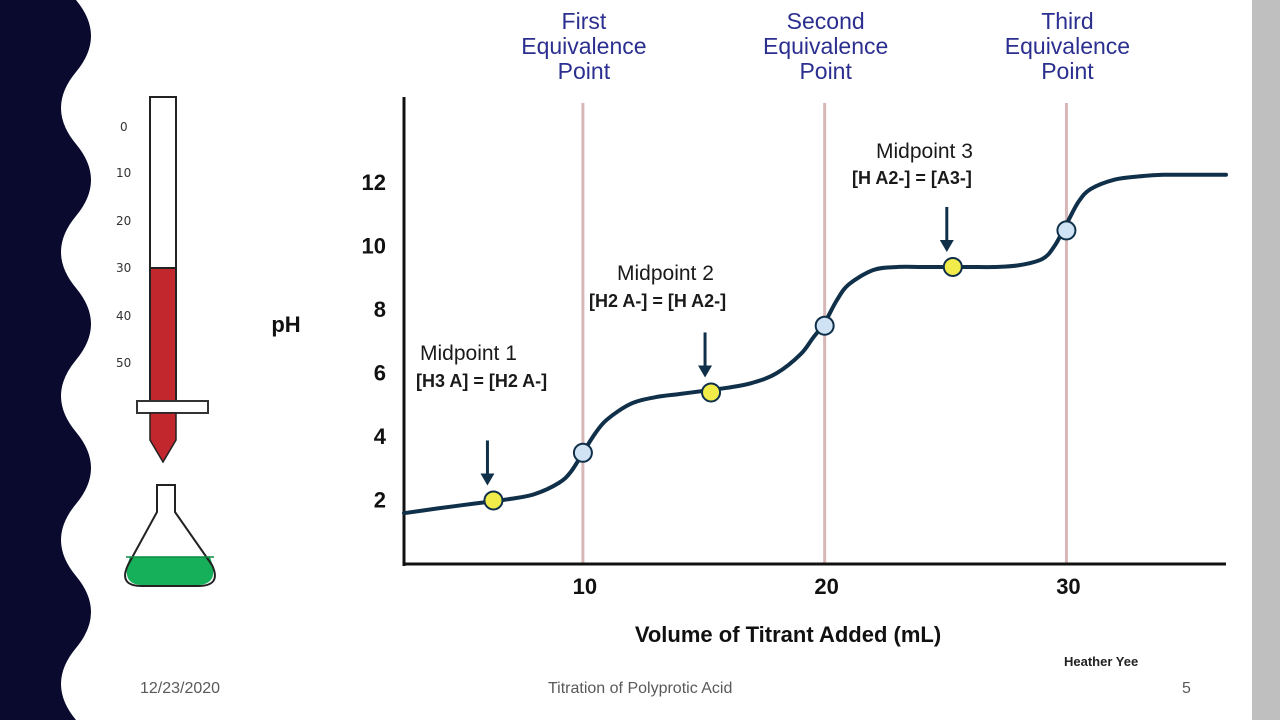  I want to click on y-tick-label: 12, so click(374, 182).